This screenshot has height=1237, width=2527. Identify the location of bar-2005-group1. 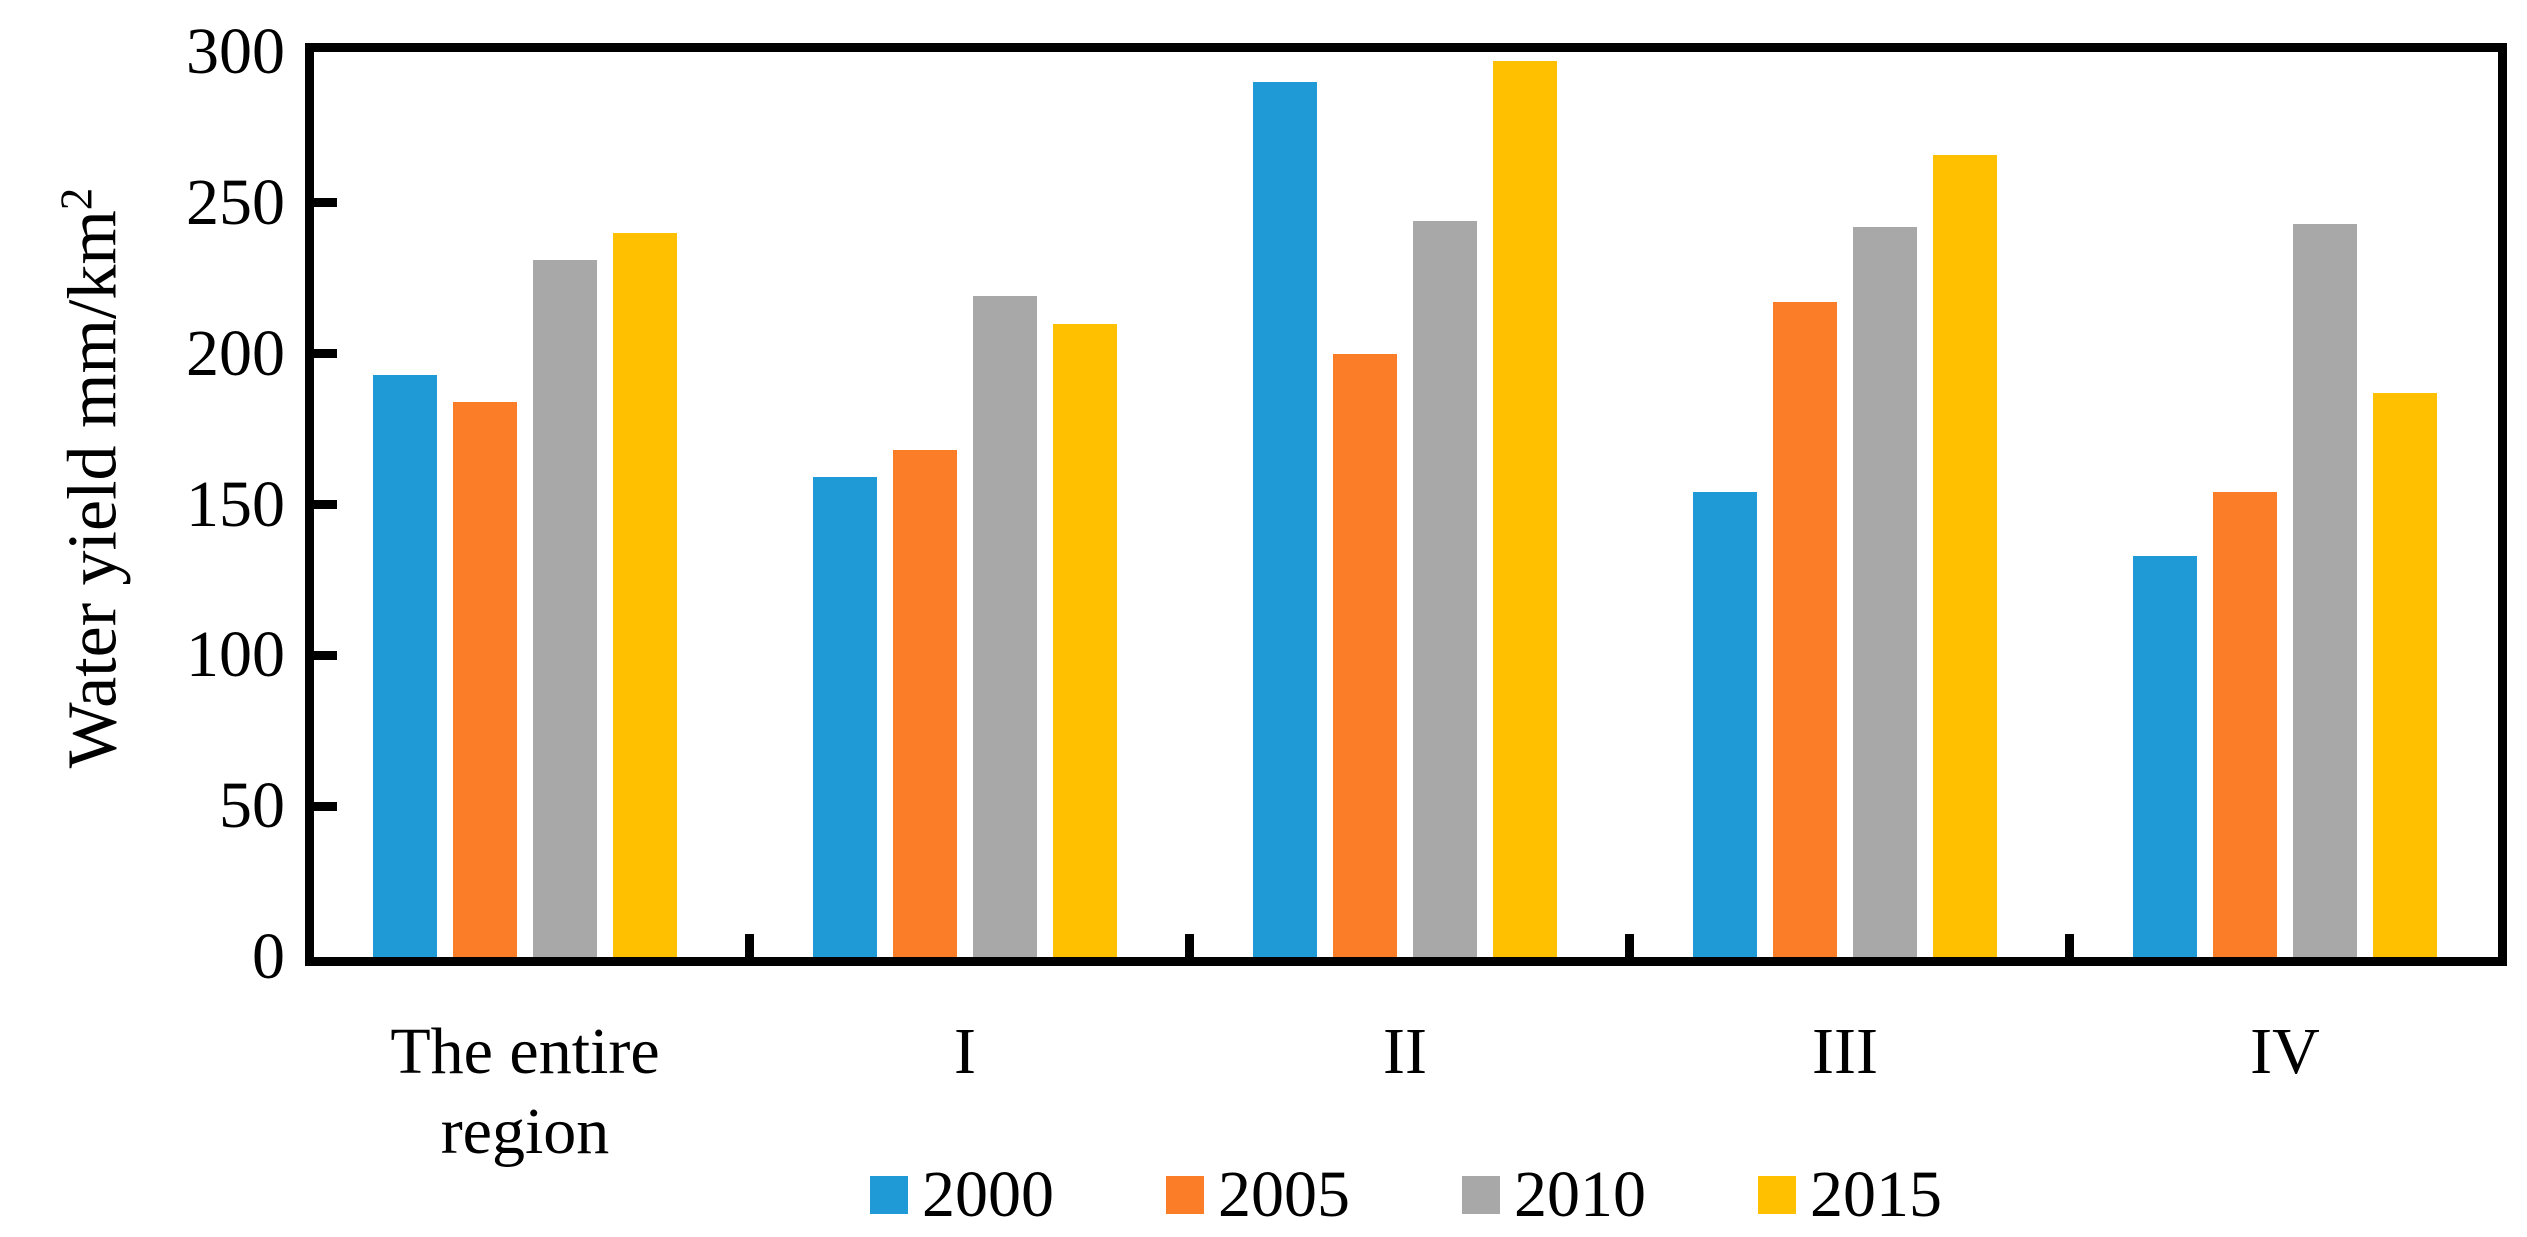
(485, 679).